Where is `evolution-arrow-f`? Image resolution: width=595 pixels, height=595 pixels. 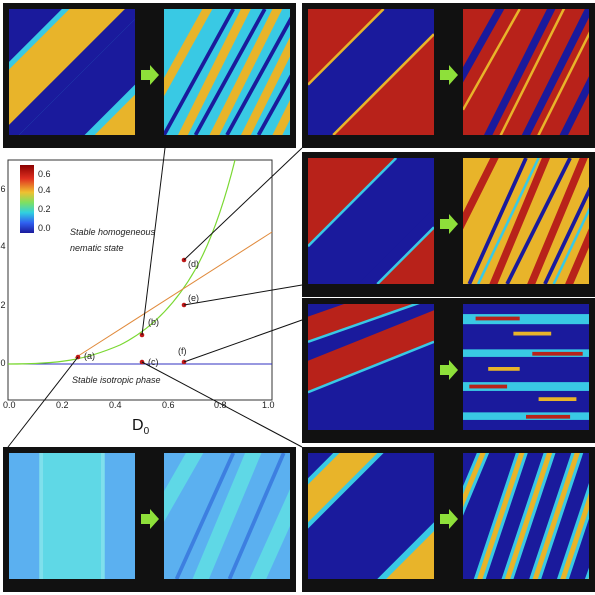
evolution-arrow-f is located at coordinates (449, 370).